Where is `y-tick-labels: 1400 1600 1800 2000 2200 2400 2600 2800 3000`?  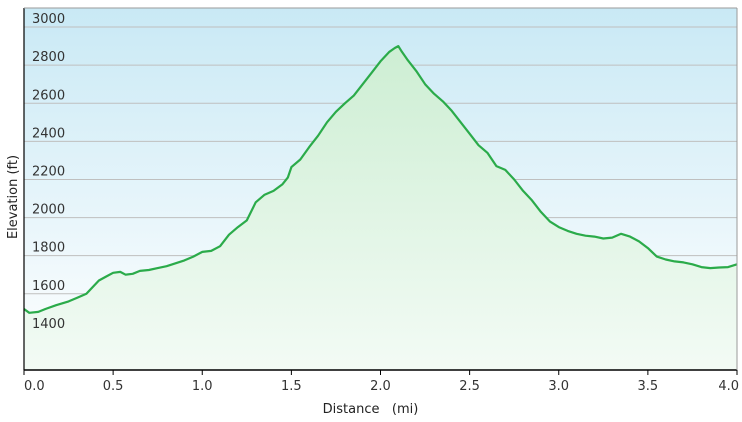
y-tick-labels: 1400 1600 1800 2000 2200 2400 2600 2800 3000 is located at coordinates (48, 172).